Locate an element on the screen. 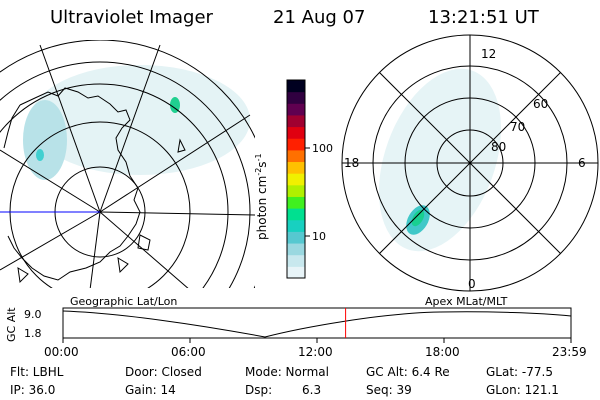 The image size is (600, 400). mlt-label-18: 18 is located at coordinates (352, 163).